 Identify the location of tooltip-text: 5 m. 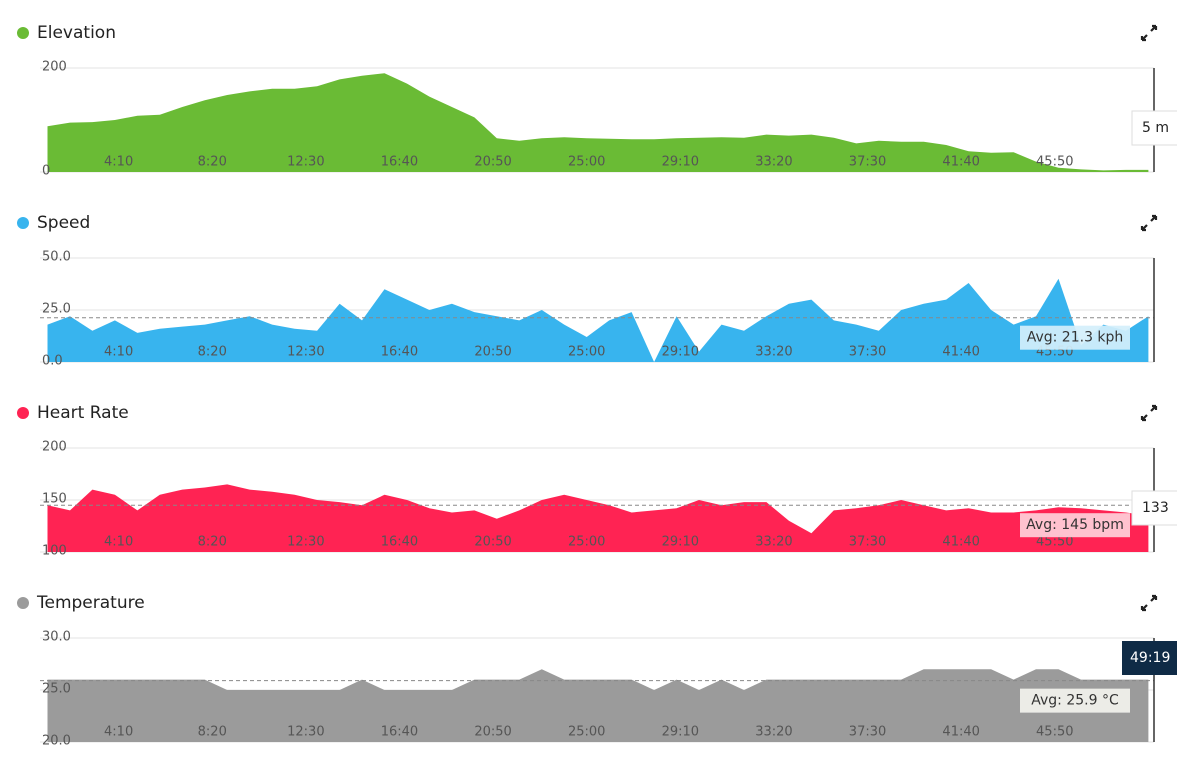
(1155, 128).